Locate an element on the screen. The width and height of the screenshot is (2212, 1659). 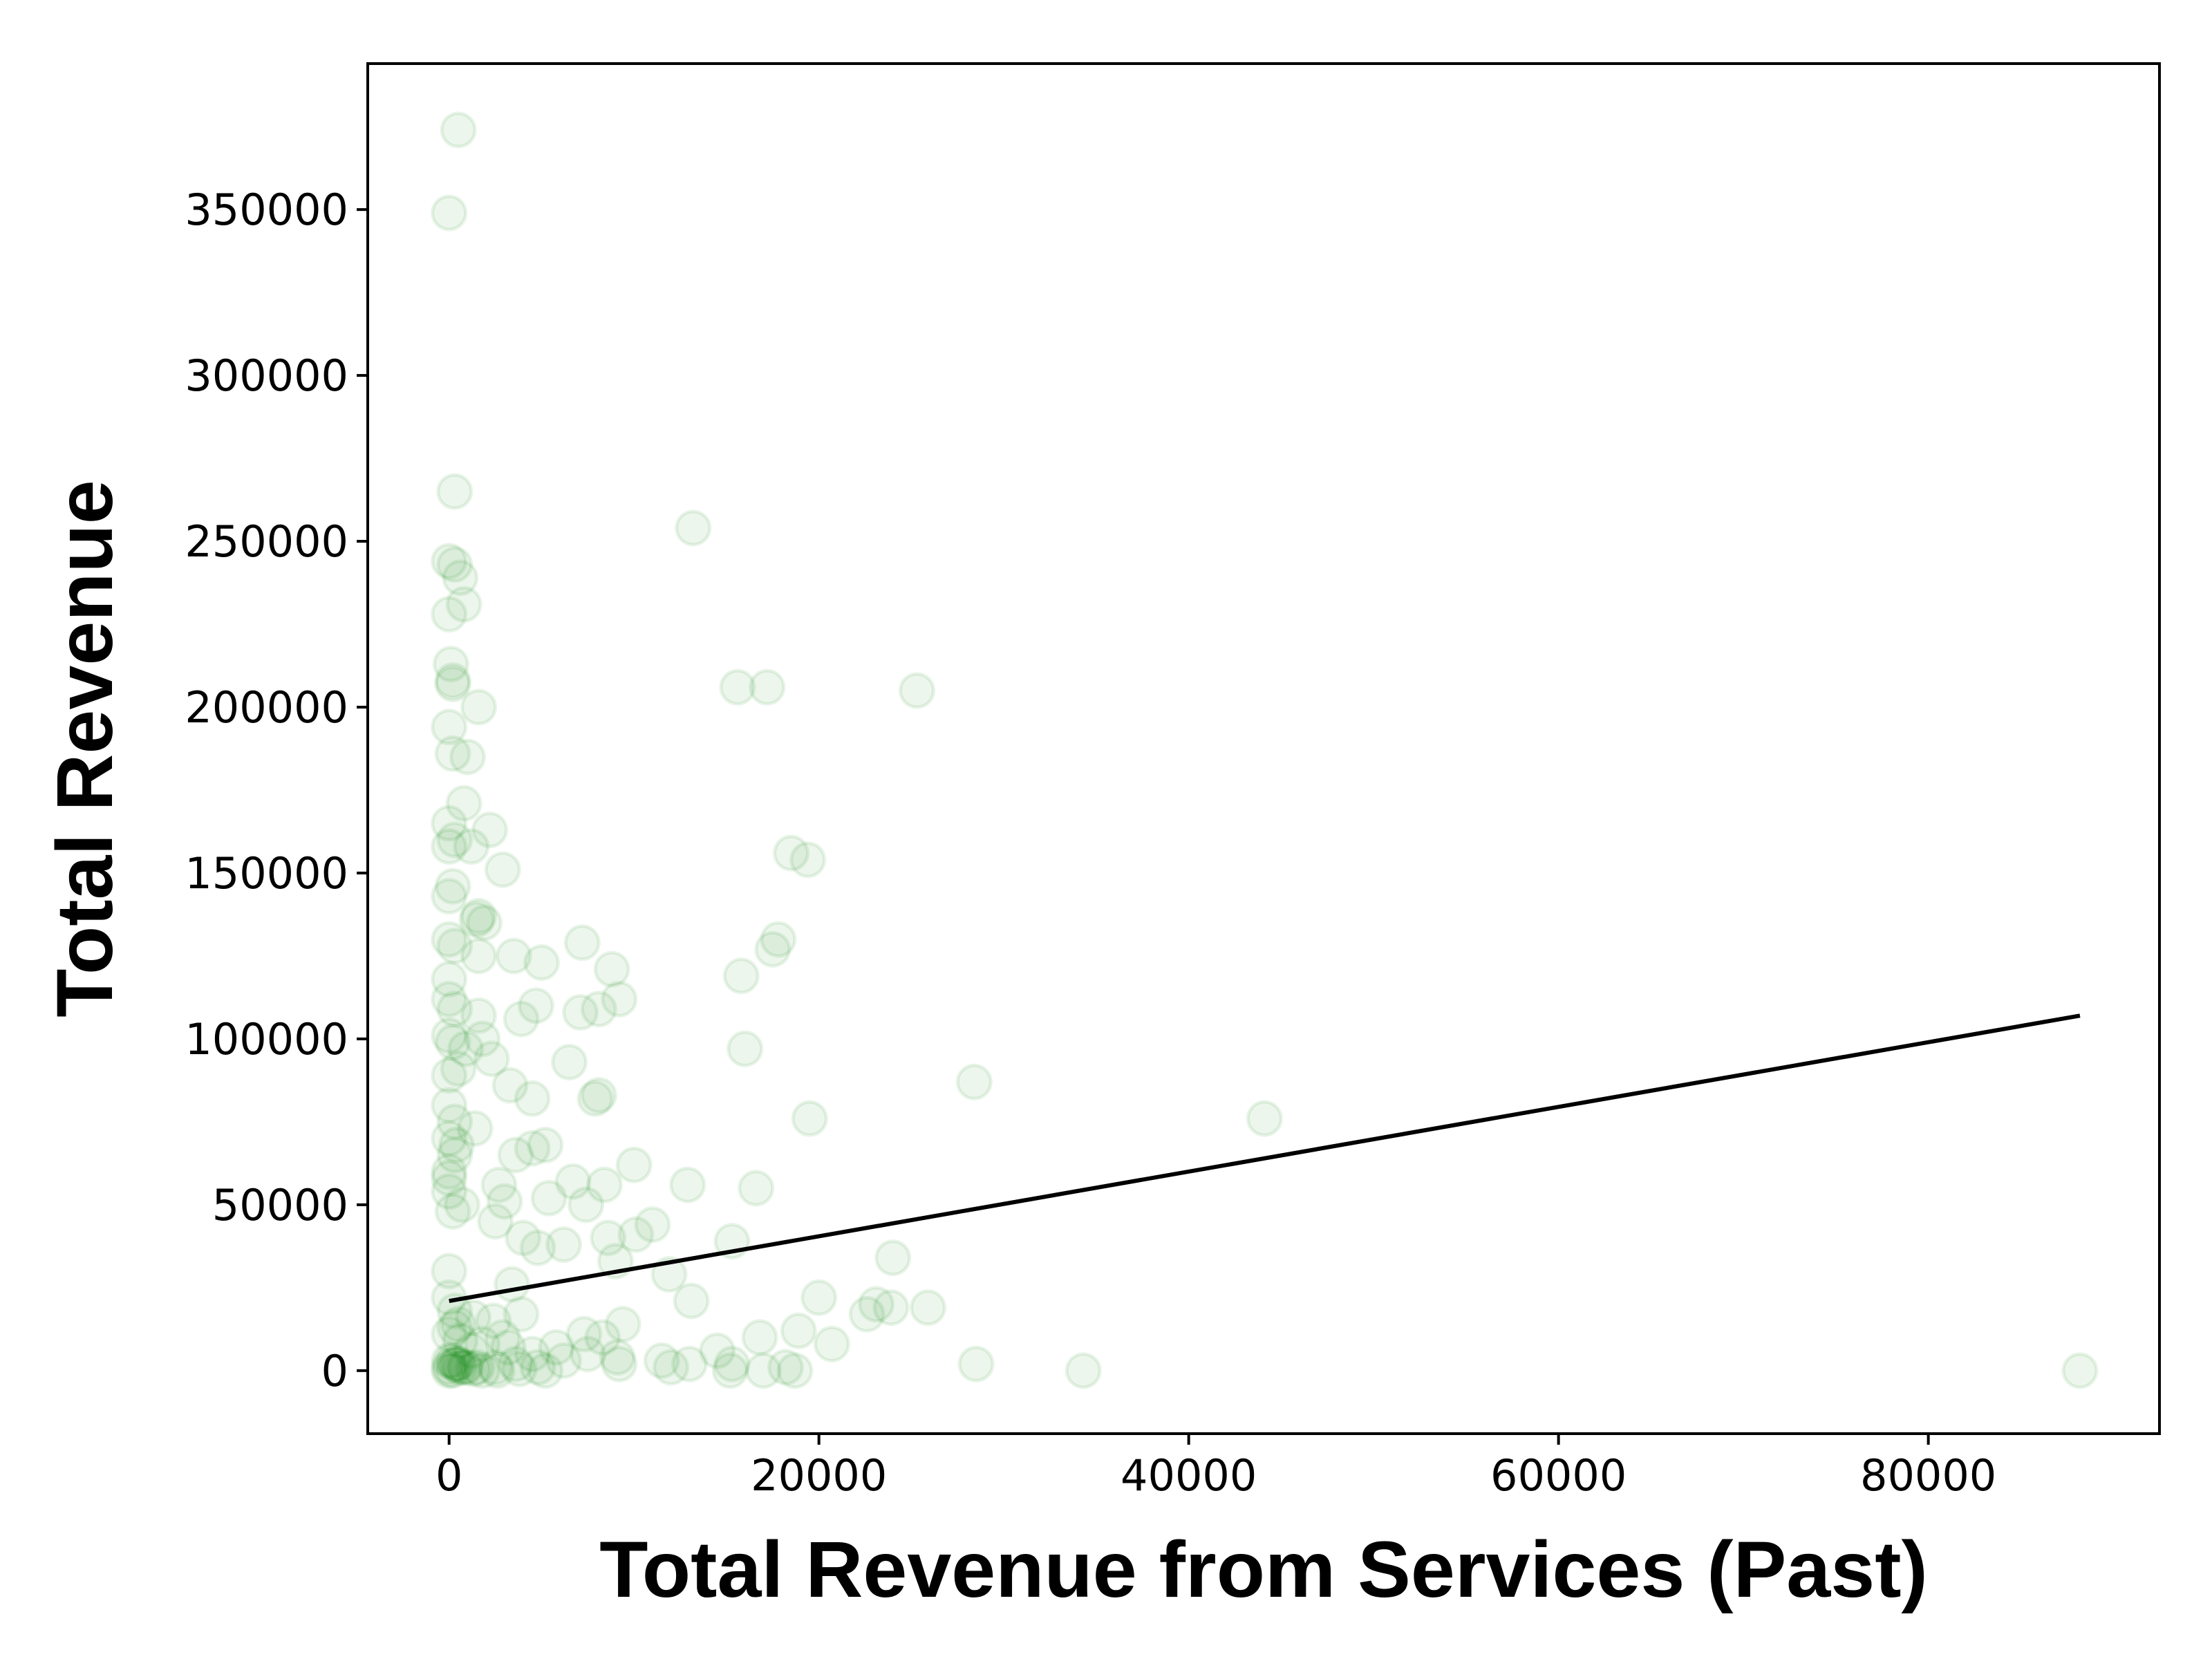
x-tick-label: 60000 is located at coordinates (1558, 1475).